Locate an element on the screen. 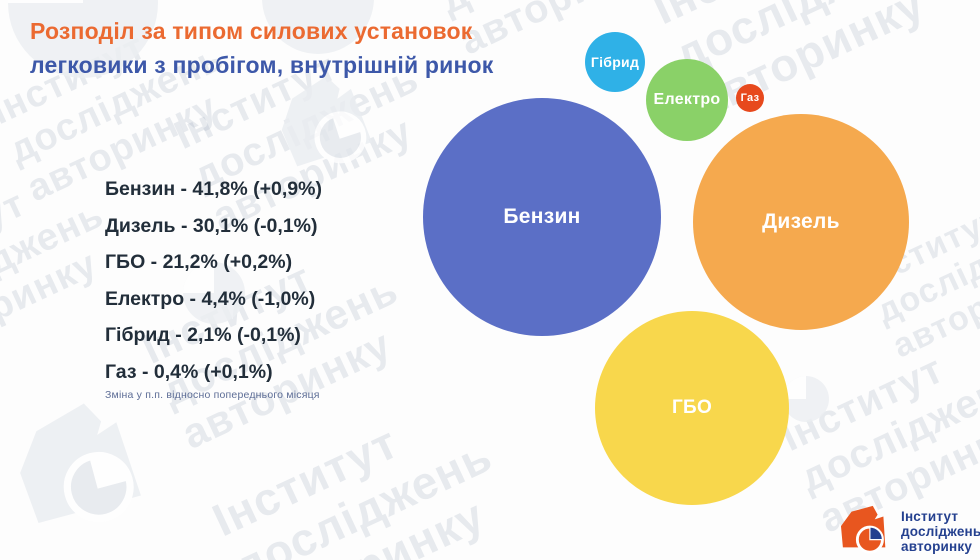 Image resolution: width=980 pixels, height=560 pixels. bubble-dyzel: Дизель is located at coordinates (801, 222).